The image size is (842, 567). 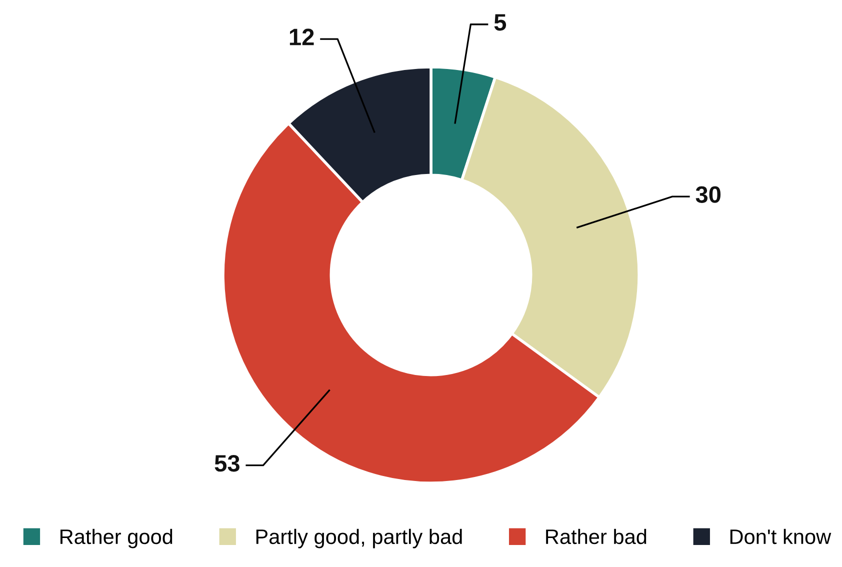 I want to click on data-label: 53, so click(x=227, y=463).